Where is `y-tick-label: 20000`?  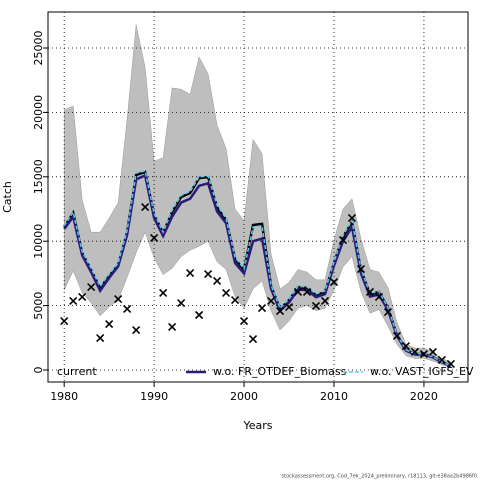 y-tick-label: 20000 is located at coordinates (38, 112).